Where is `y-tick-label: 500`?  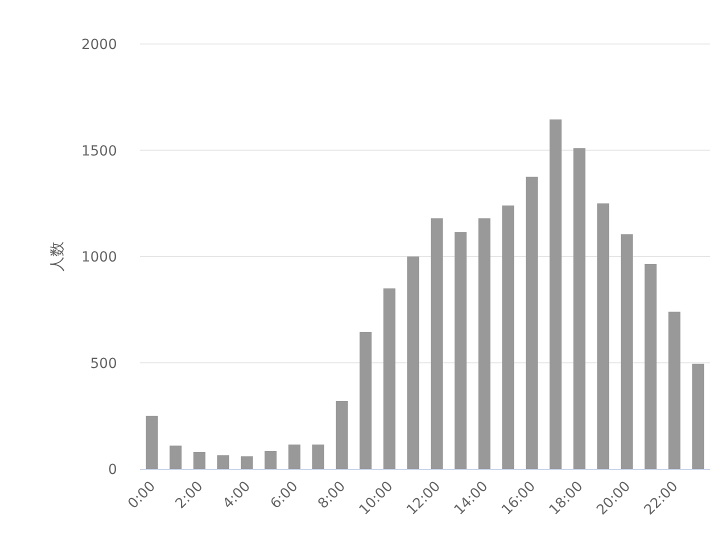 y-tick-label: 500 is located at coordinates (103, 364).